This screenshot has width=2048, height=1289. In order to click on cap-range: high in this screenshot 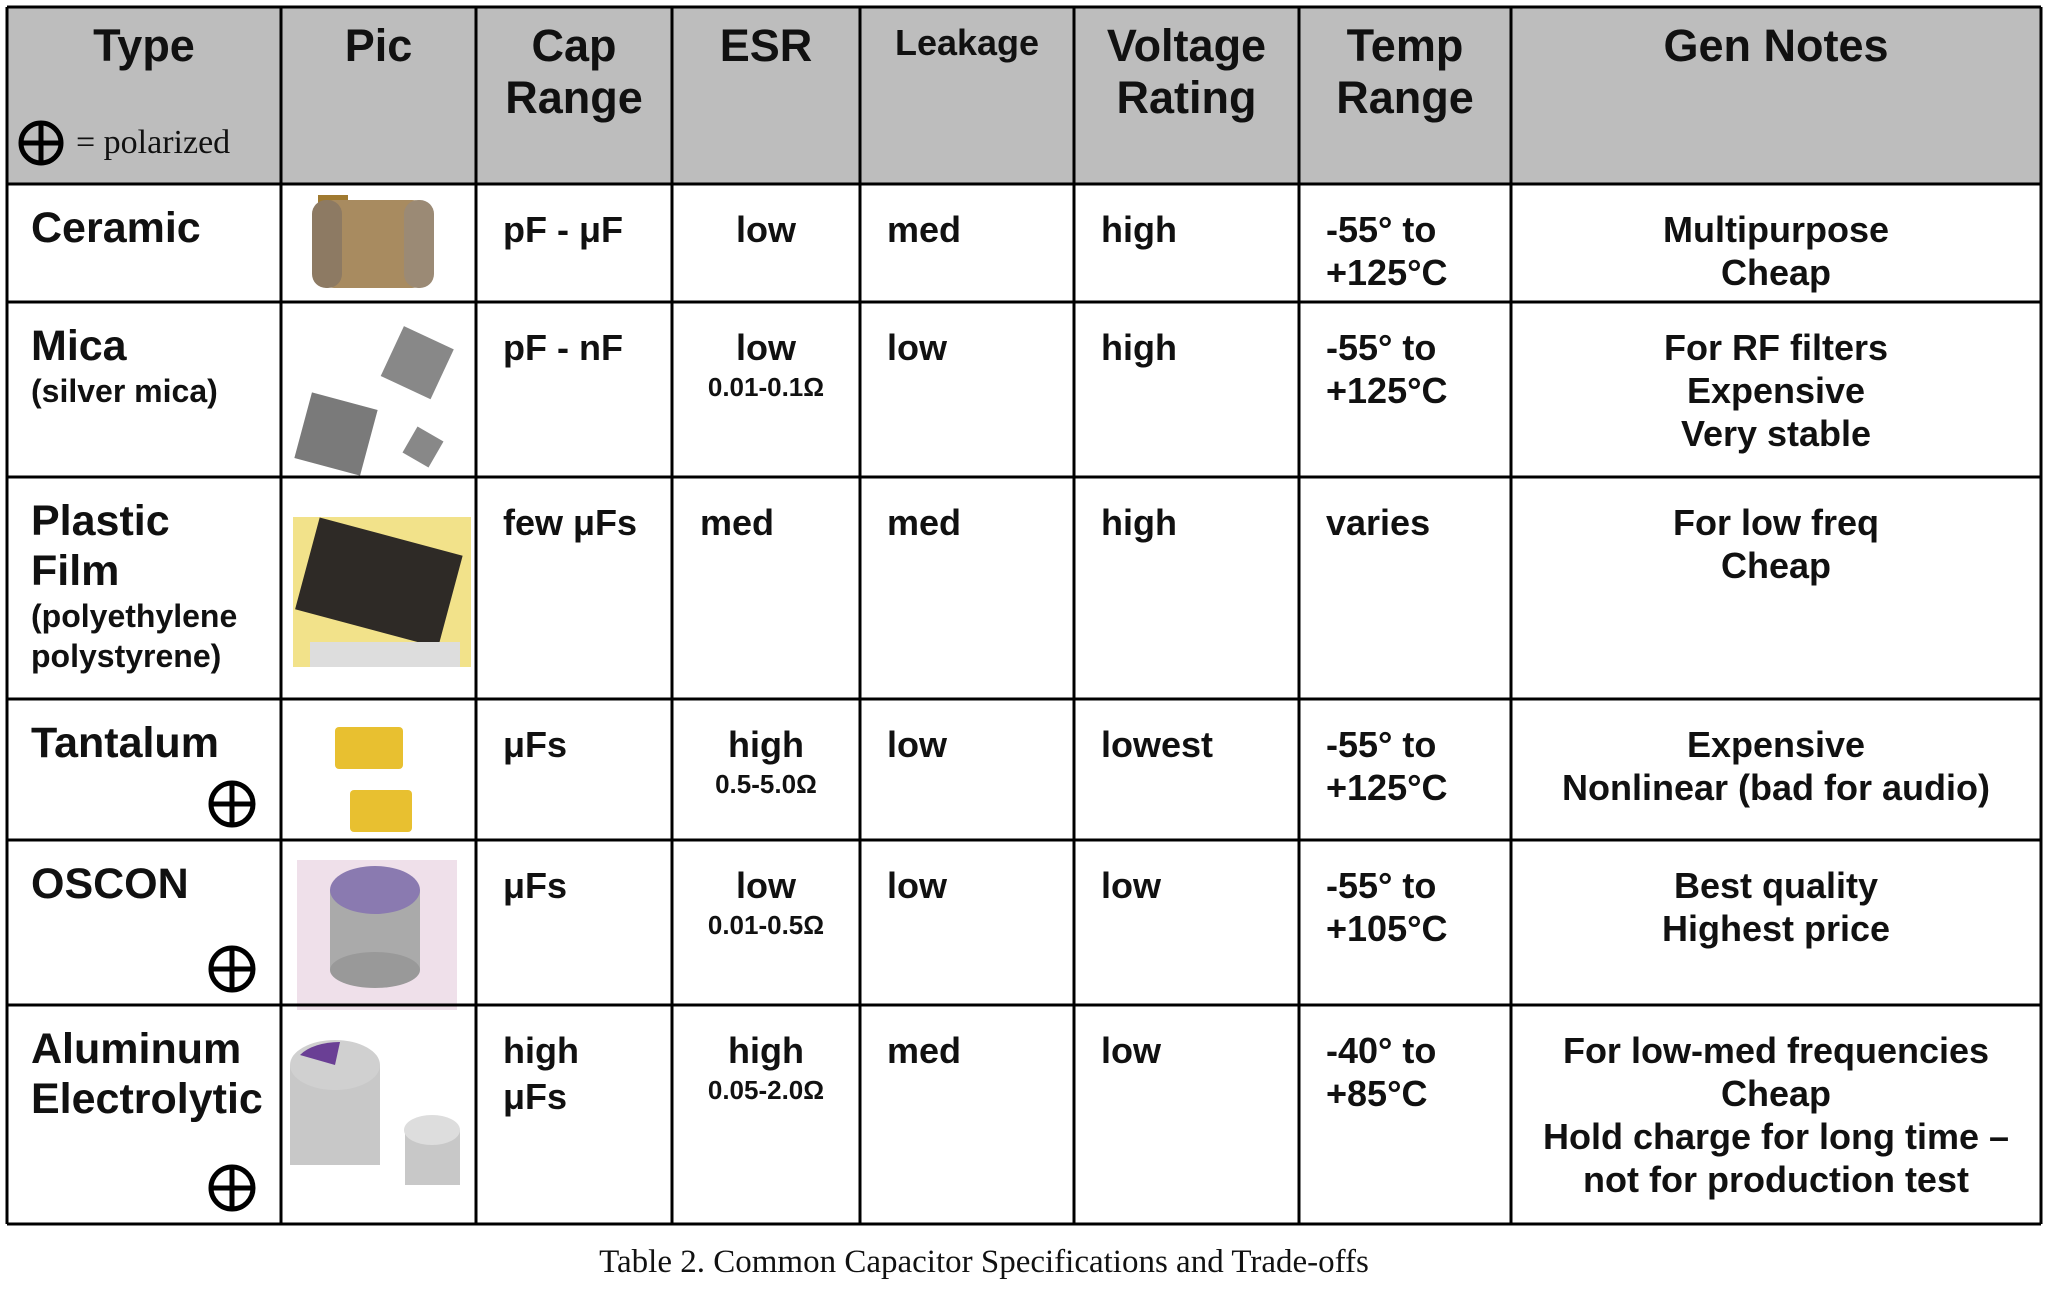, I will do `click(541, 1050)`.